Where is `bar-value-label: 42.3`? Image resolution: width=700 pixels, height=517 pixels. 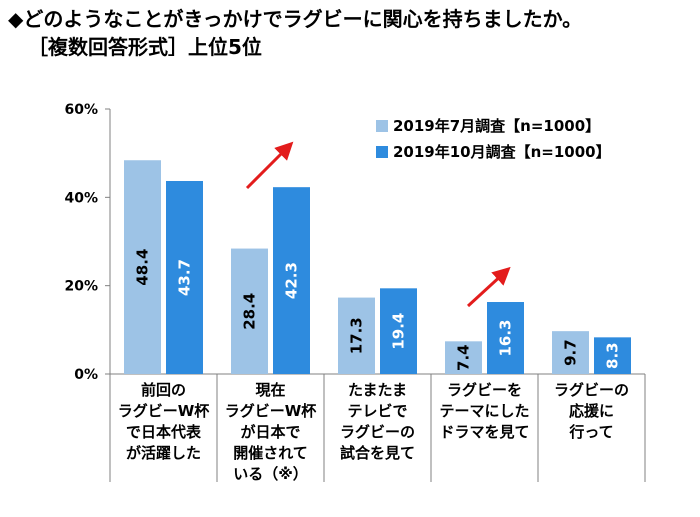 bar-value-label: 42.3 is located at coordinates (292, 280).